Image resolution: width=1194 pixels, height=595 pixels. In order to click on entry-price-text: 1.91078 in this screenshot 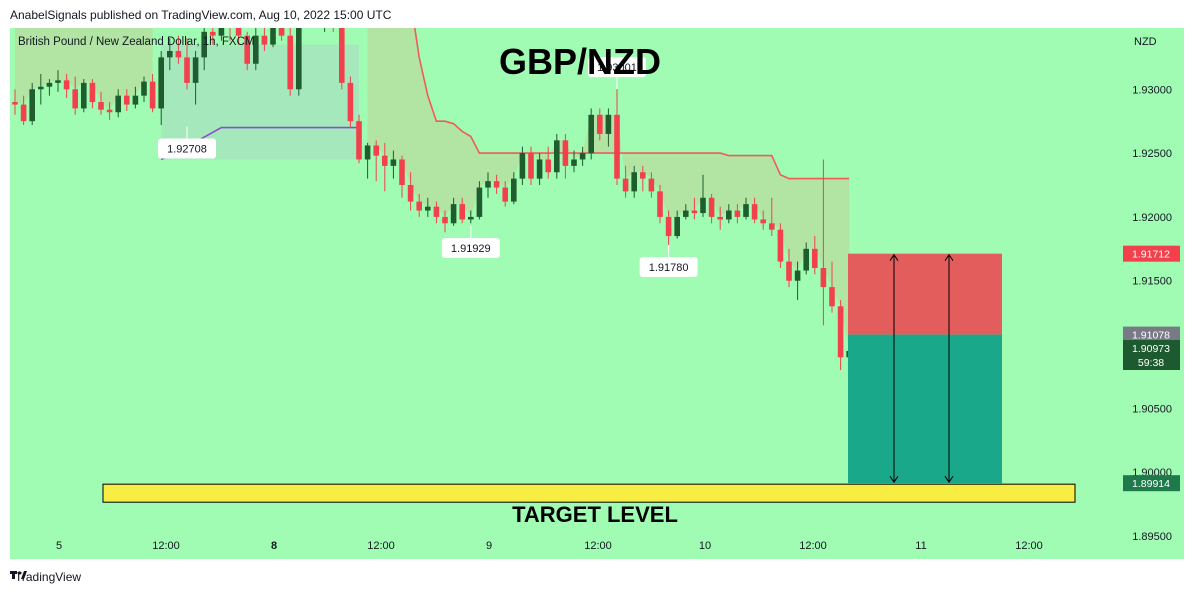, I will do `click(1151, 336)`.